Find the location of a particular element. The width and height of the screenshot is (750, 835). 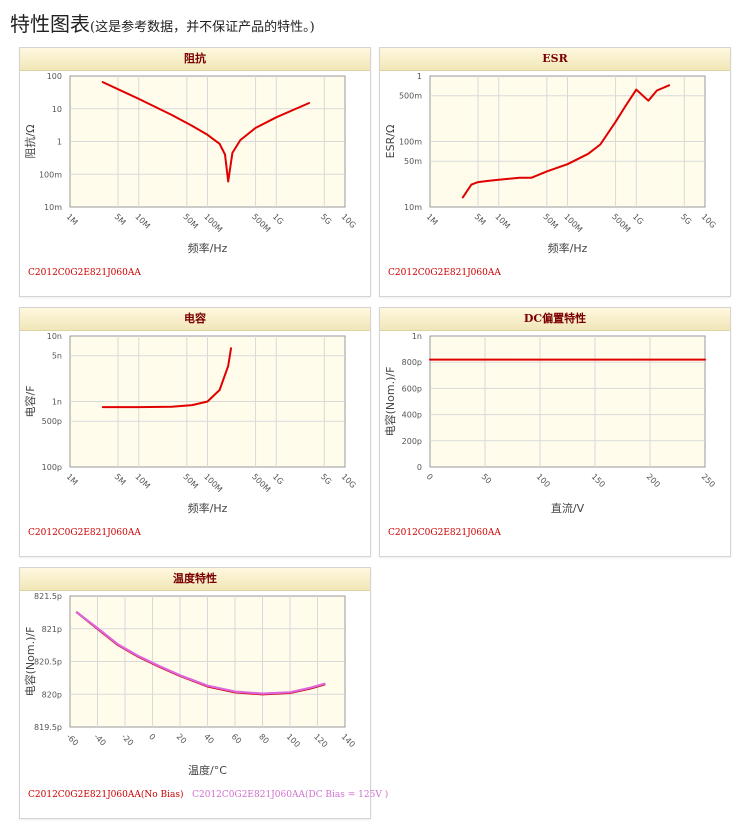

dcbias-y-tick-label: 800p is located at coordinates (412, 362).